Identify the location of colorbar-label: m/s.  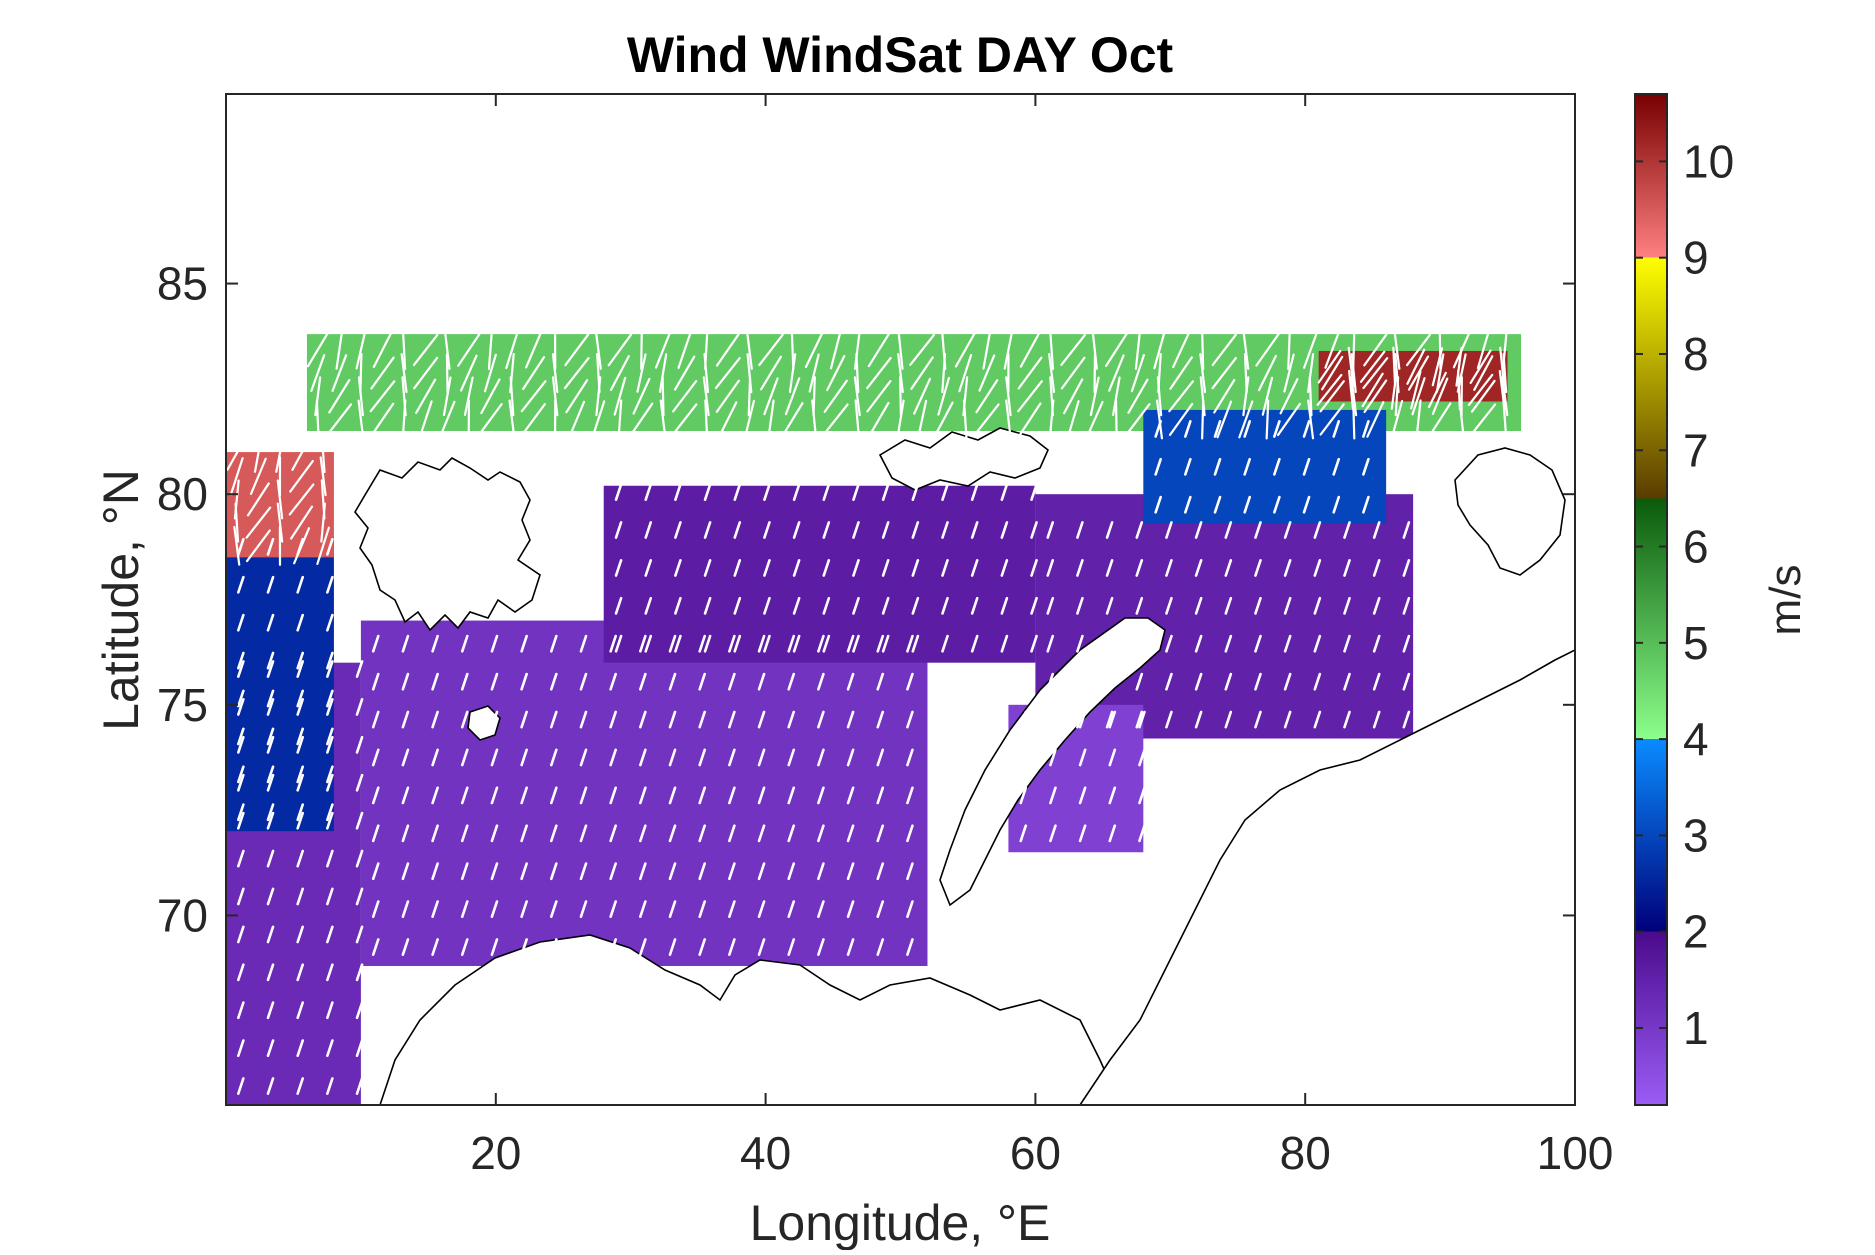
(1785, 600).